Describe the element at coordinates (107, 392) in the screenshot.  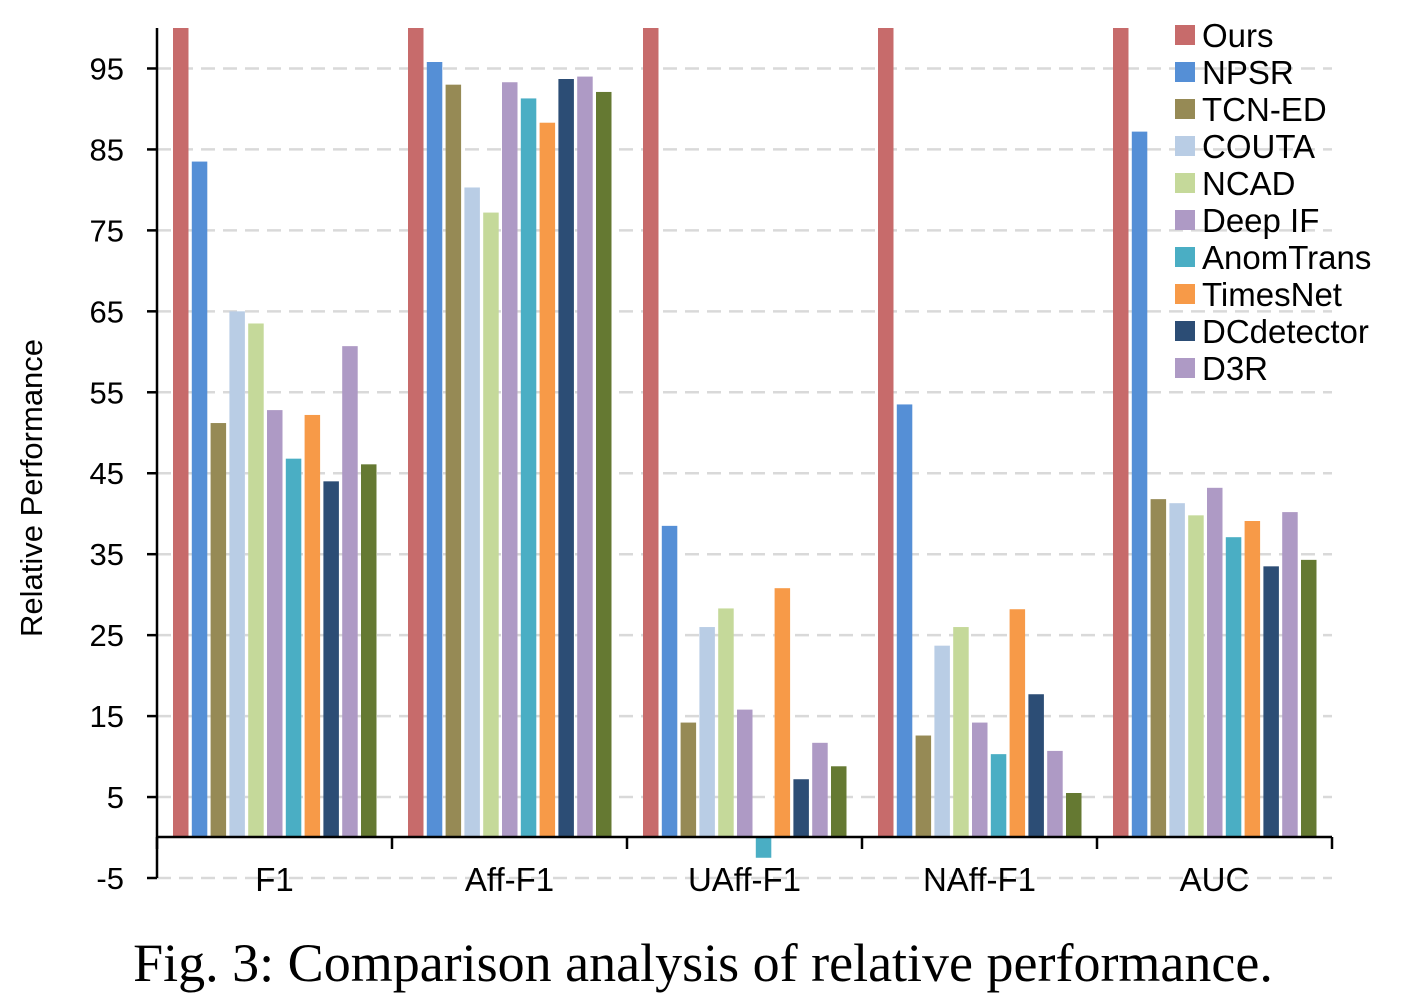
I see `y-tick-label: 55` at that location.